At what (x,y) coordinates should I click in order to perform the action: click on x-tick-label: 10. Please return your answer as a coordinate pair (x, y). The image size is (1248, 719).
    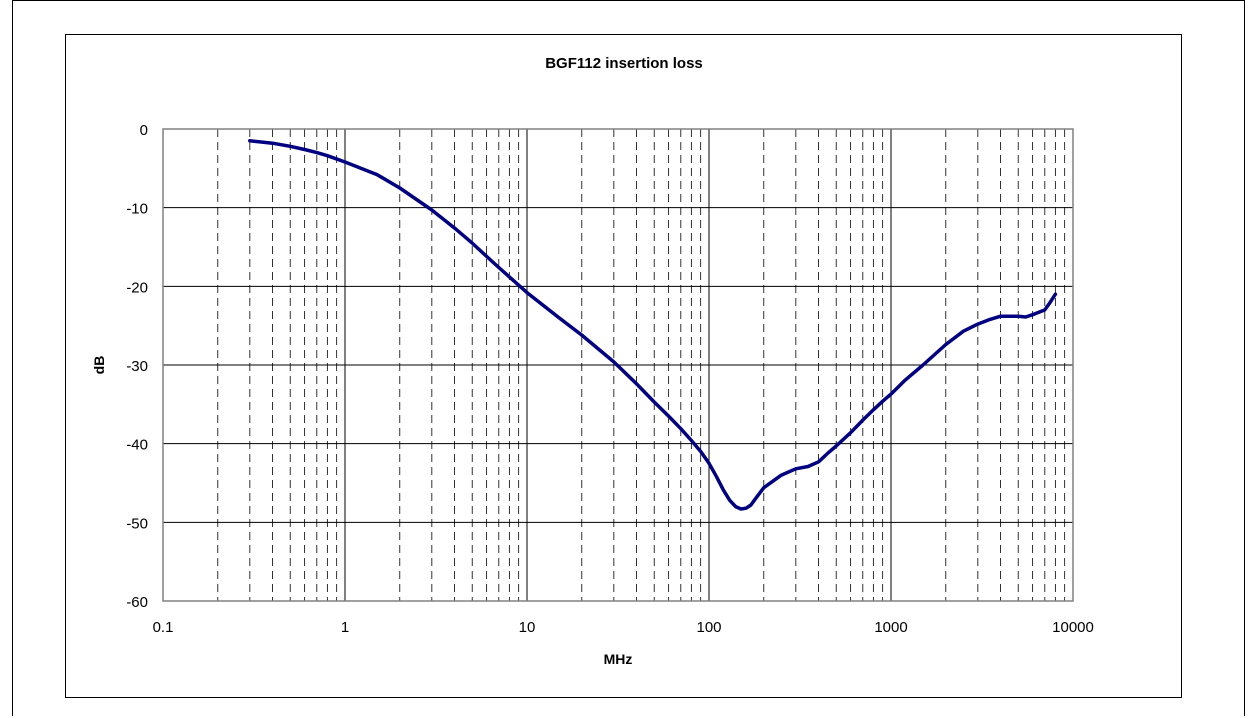
    Looking at the image, I should click on (527, 627).